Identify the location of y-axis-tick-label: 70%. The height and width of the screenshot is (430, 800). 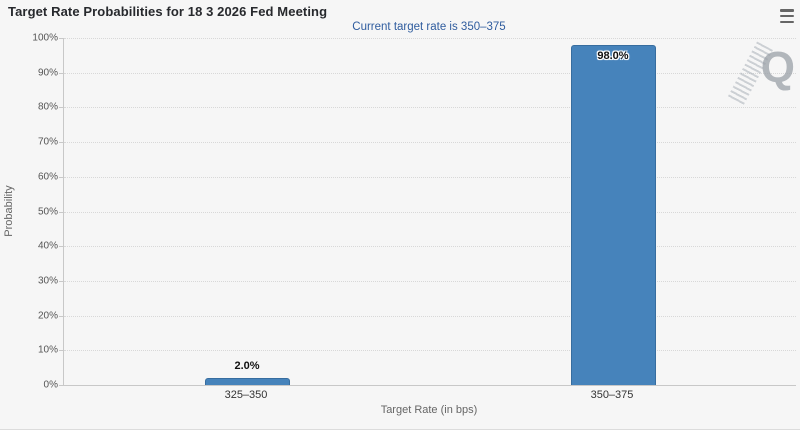
(47, 142).